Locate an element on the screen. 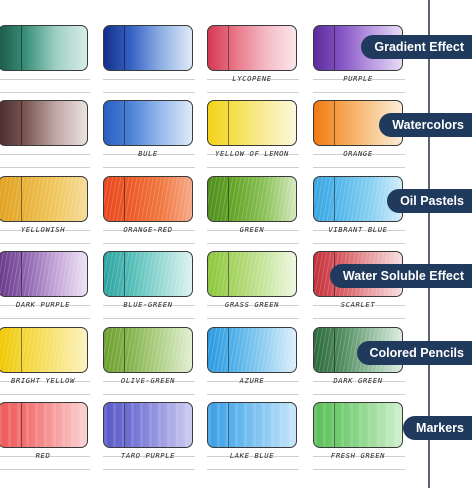 The image size is (472, 488). swatch-label: YELLOWISH is located at coordinates (43, 229).